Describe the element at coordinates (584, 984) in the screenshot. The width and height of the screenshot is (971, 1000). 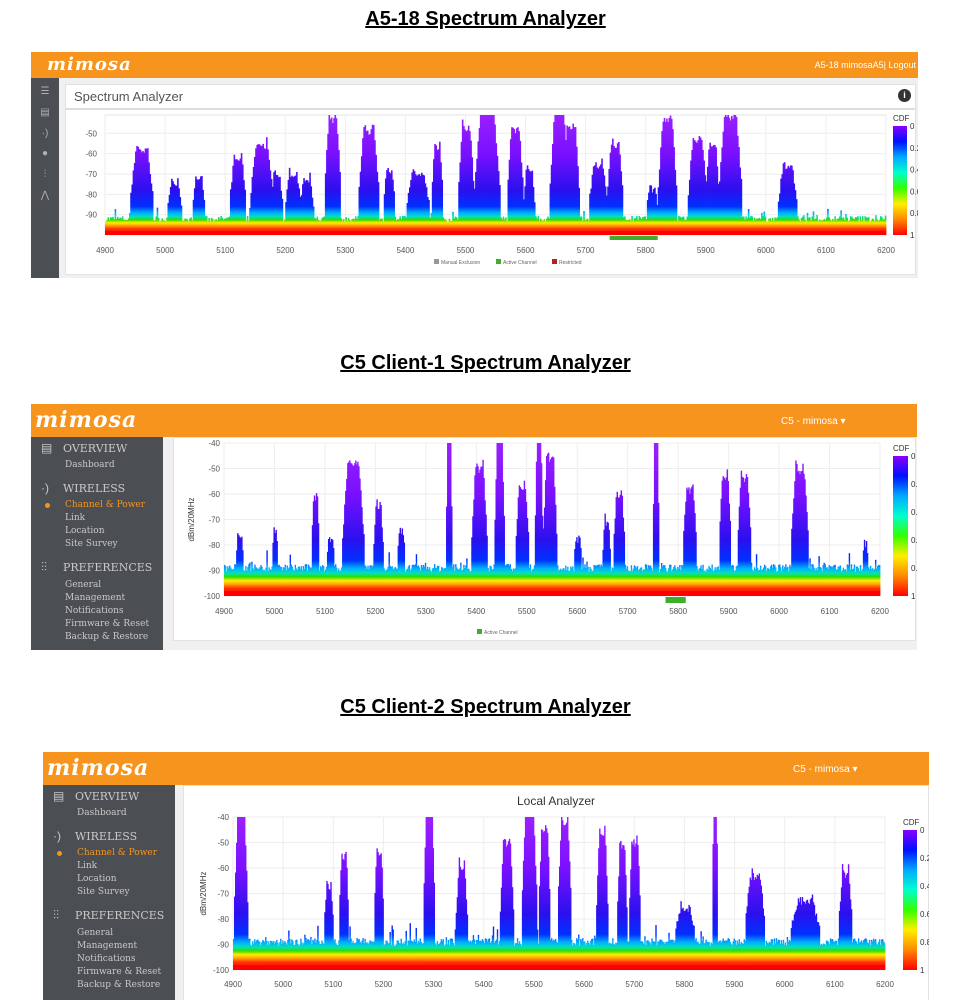
I see `x-tick-label: 5600` at that location.